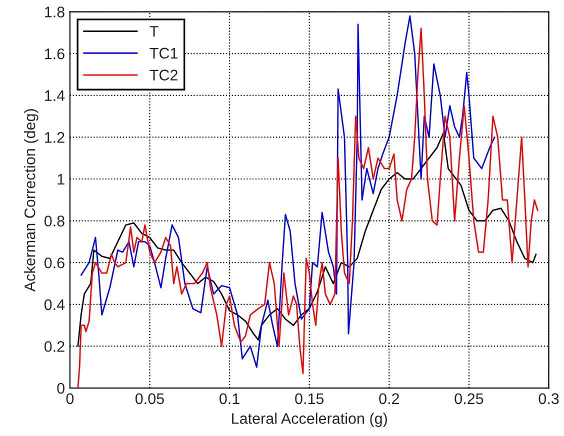 This screenshot has height=436, width=564. Describe the element at coordinates (230, 398) in the screenshot. I see `x-tick-label: 0.1` at that location.